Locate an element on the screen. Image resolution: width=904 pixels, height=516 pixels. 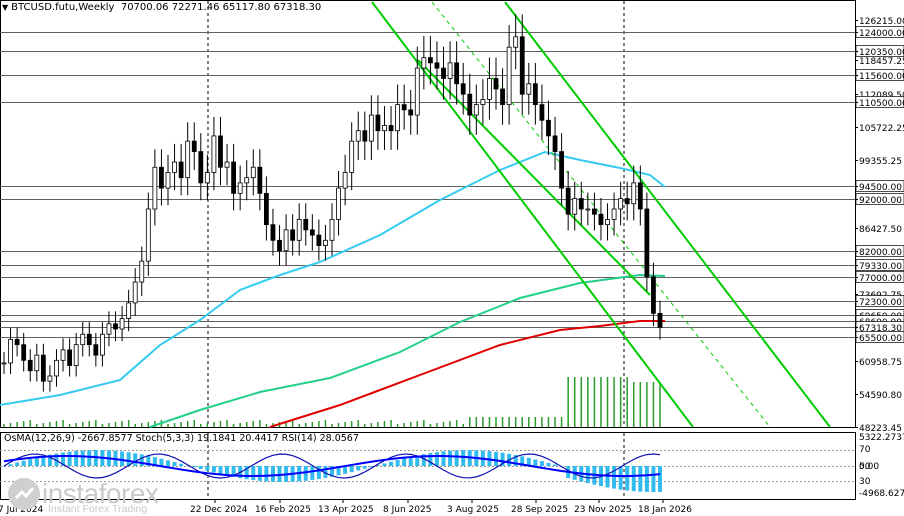
price-label: 60958.75 is located at coordinates (880, 363).